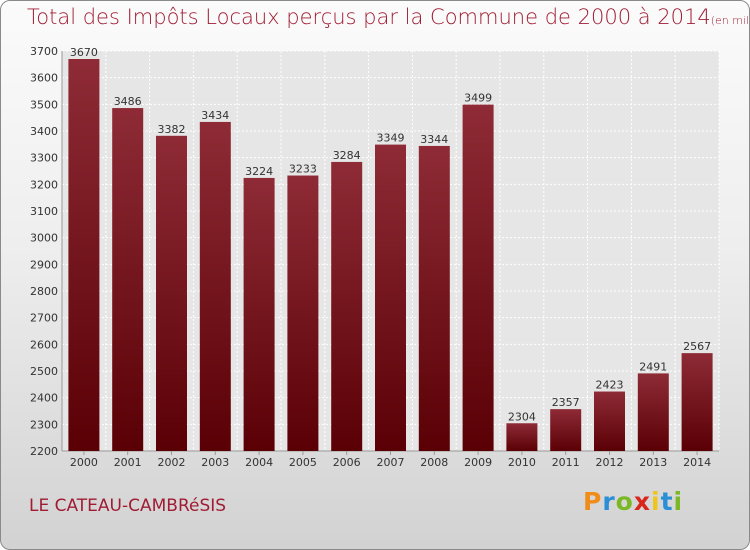 This screenshot has width=750, height=550. What do you see at coordinates (566, 402) in the screenshot?
I see `data-label: 2357` at bounding box center [566, 402].